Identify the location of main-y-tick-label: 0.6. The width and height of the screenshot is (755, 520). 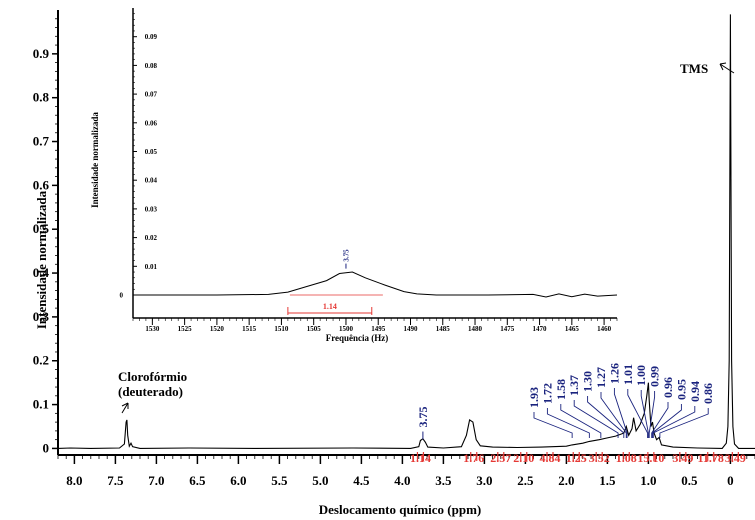
(41, 184).